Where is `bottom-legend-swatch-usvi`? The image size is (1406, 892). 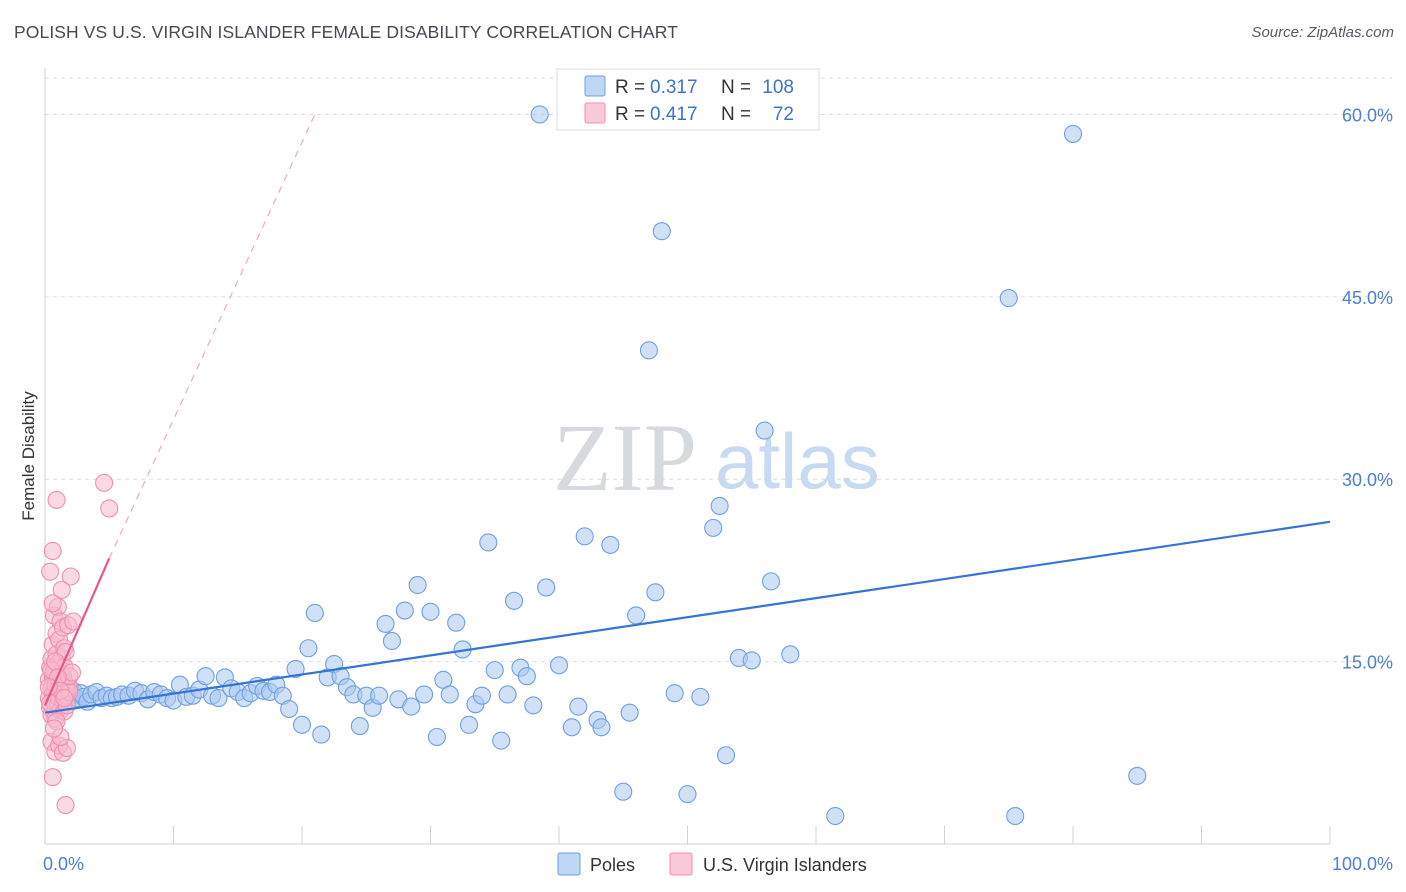 bottom-legend-swatch-usvi is located at coordinates (681, 864).